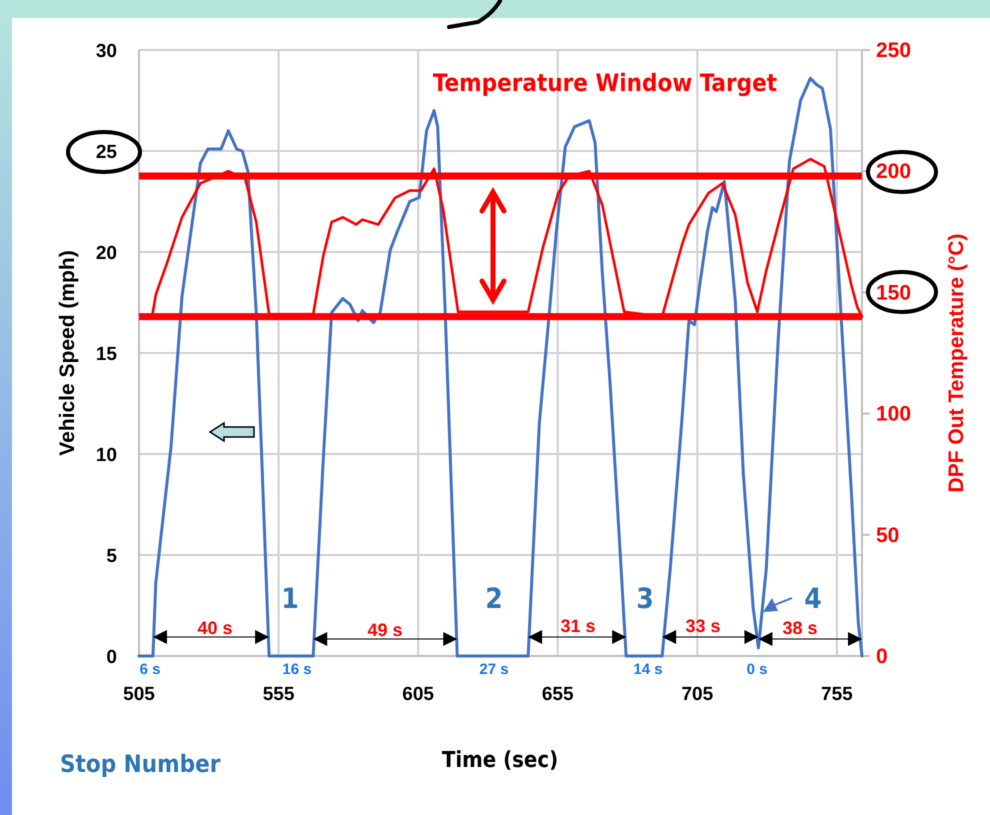  What do you see at coordinates (418, 694) in the screenshot?
I see `x-tick-label: 605` at bounding box center [418, 694].